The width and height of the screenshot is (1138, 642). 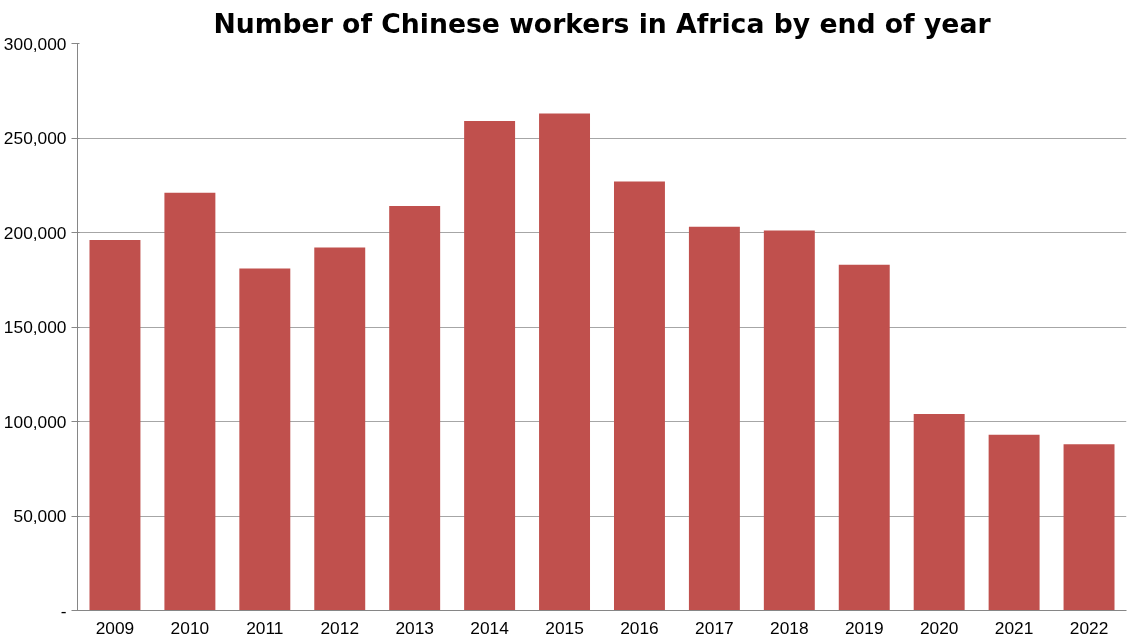 I want to click on x-tick-label: 2010, so click(x=190, y=627).